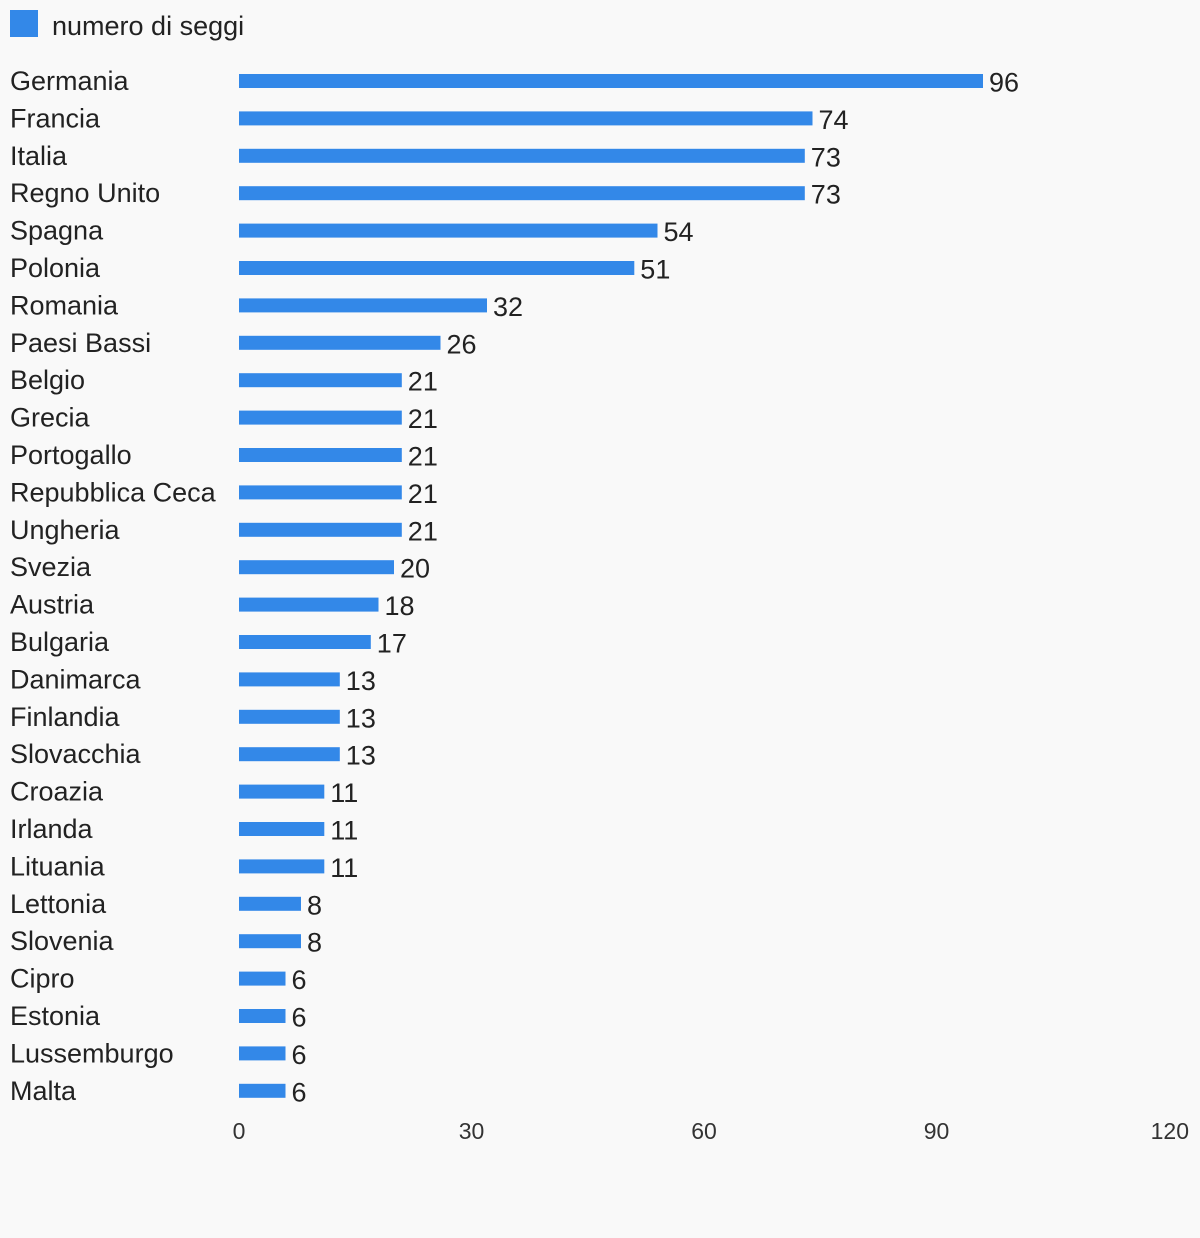 Image resolution: width=1200 pixels, height=1238 pixels. Describe the element at coordinates (39, 156) in the screenshot. I see `category-label: Italia` at that location.